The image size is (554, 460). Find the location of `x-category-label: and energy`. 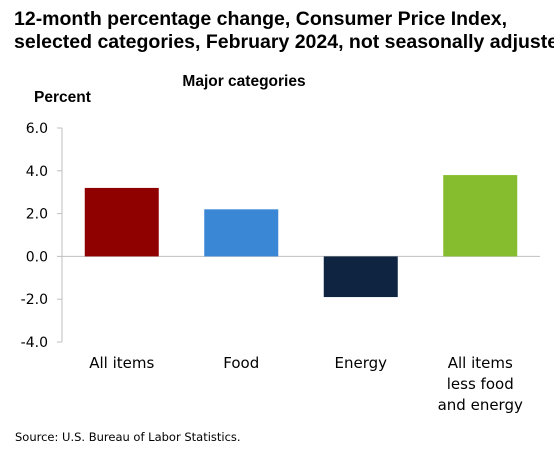

x-category-label: and energy is located at coordinates (480, 405).